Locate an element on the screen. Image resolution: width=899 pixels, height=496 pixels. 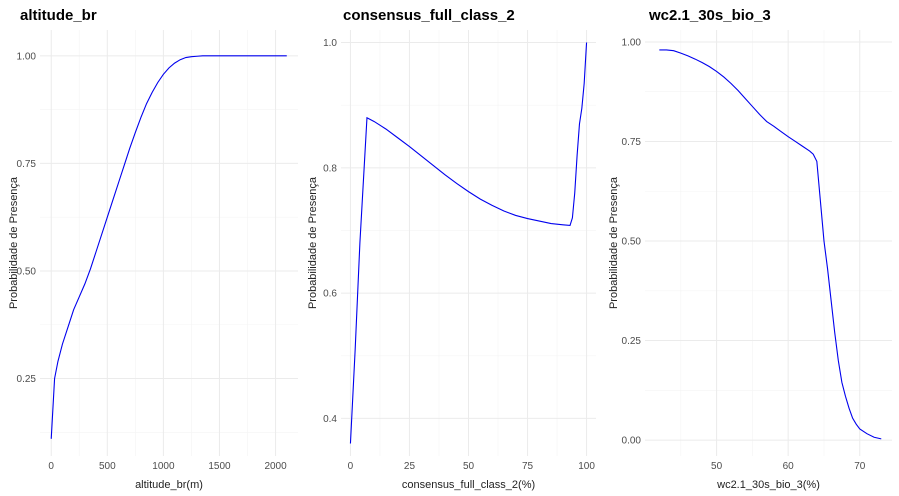
y-tick-label: 0.8 is located at coordinates (330, 168).